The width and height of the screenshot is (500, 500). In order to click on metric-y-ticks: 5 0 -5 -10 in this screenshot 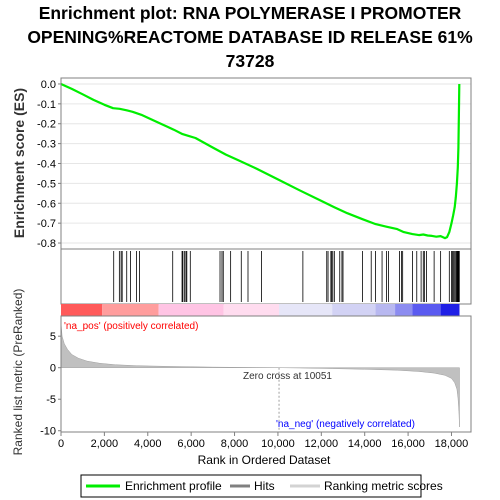, I will do `click(50, 384)`.